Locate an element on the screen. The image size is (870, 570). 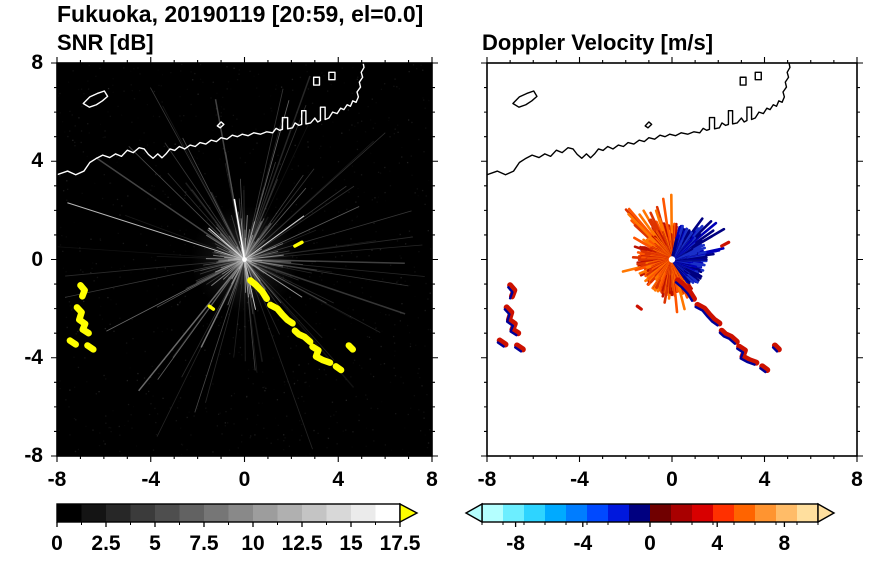
doppler-x-tick-label: 8 is located at coordinates (857, 479).